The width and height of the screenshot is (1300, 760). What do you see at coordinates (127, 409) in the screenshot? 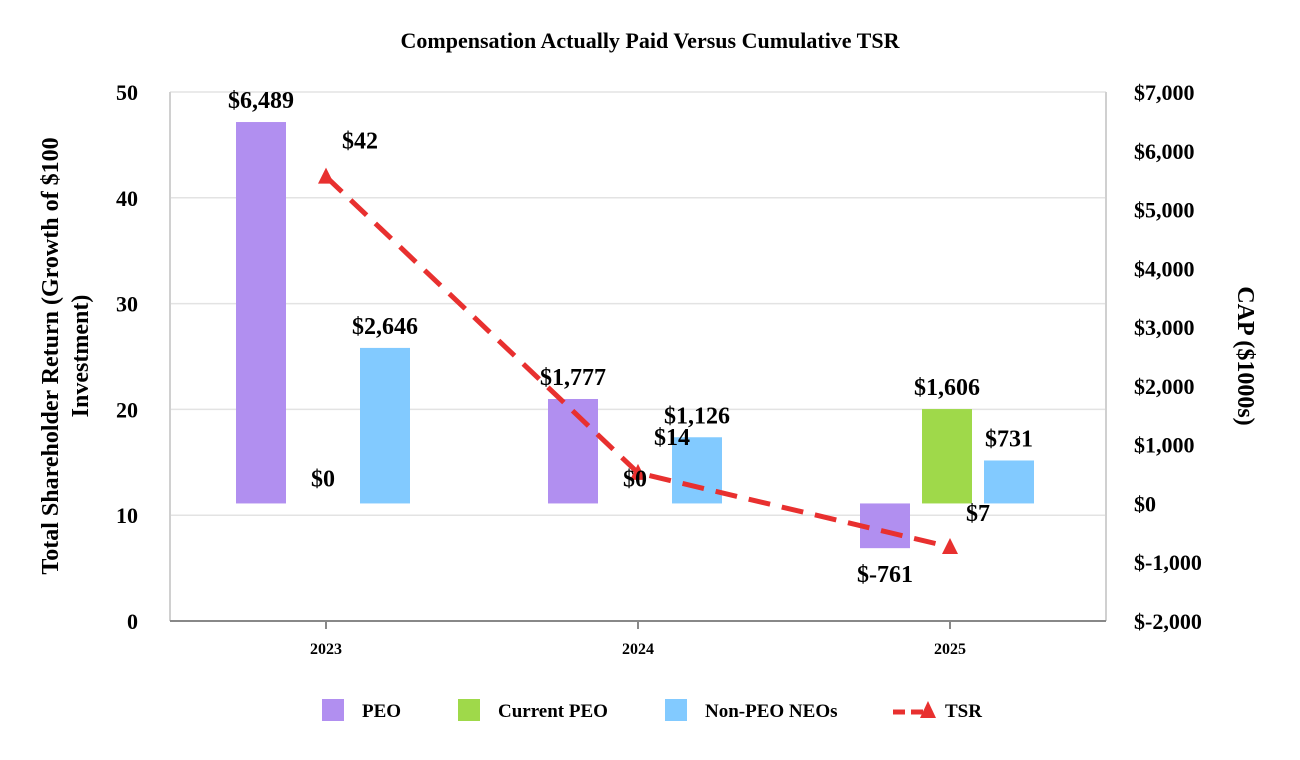
I see `left-tick-label: 20` at bounding box center [127, 409].